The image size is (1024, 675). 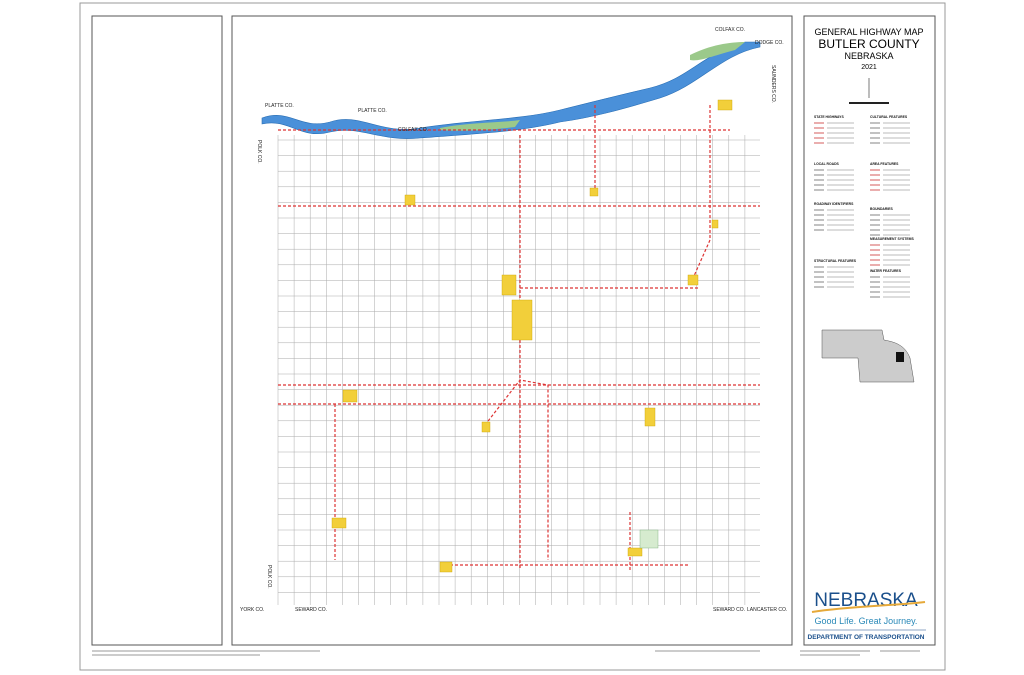 What do you see at coordinates (892, 239) in the screenshot?
I see `legend-section: MEASUREMENT SYSTEMS` at bounding box center [892, 239].